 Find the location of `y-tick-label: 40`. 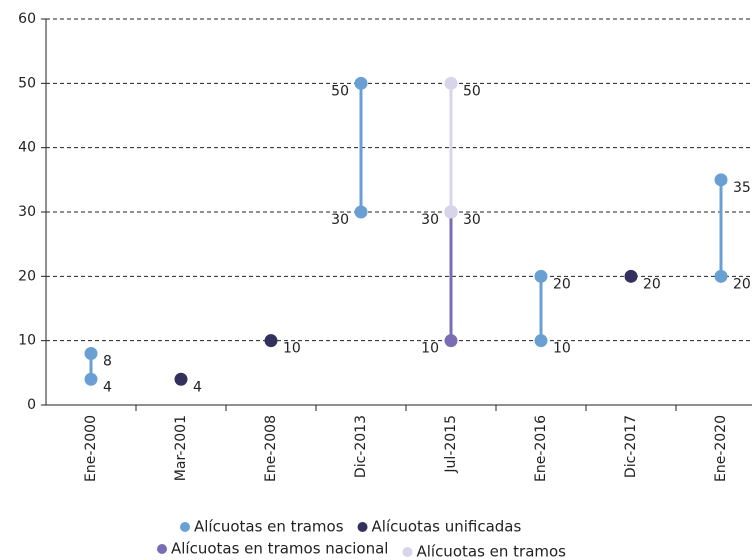

y-tick-label: 40 is located at coordinates (27, 148).